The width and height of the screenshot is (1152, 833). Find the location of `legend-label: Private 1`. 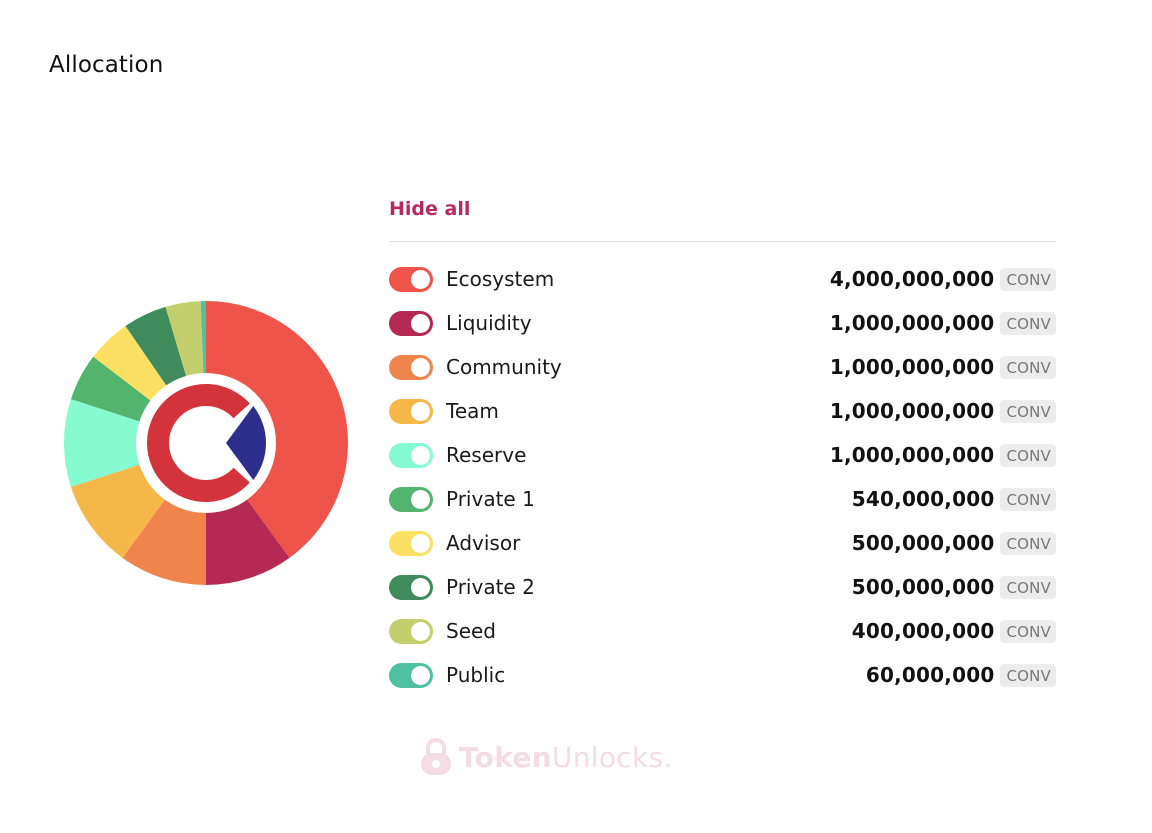

legend-label: Private 1 is located at coordinates (490, 499).